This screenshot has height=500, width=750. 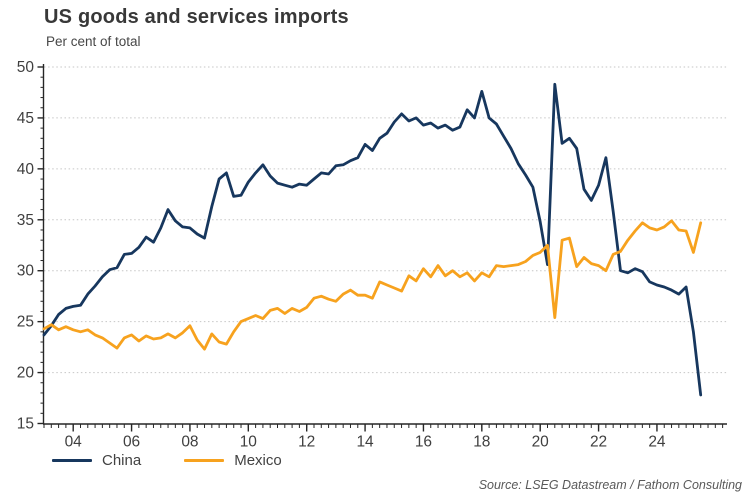 I want to click on y-axis-label-45: 45, so click(x=25, y=118).